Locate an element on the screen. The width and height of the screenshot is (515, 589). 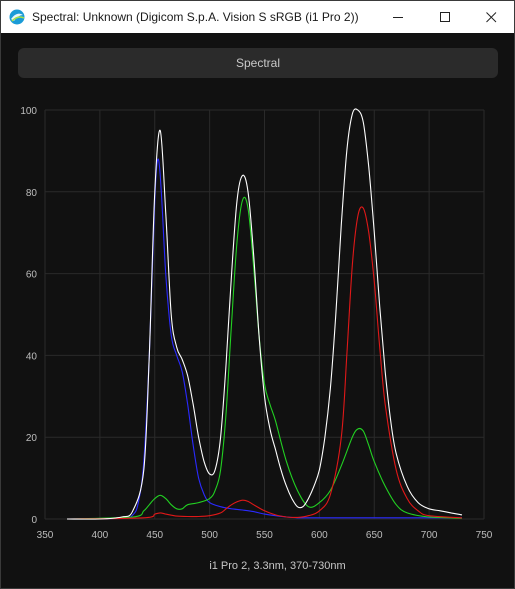
close-button is located at coordinates (491, 17).